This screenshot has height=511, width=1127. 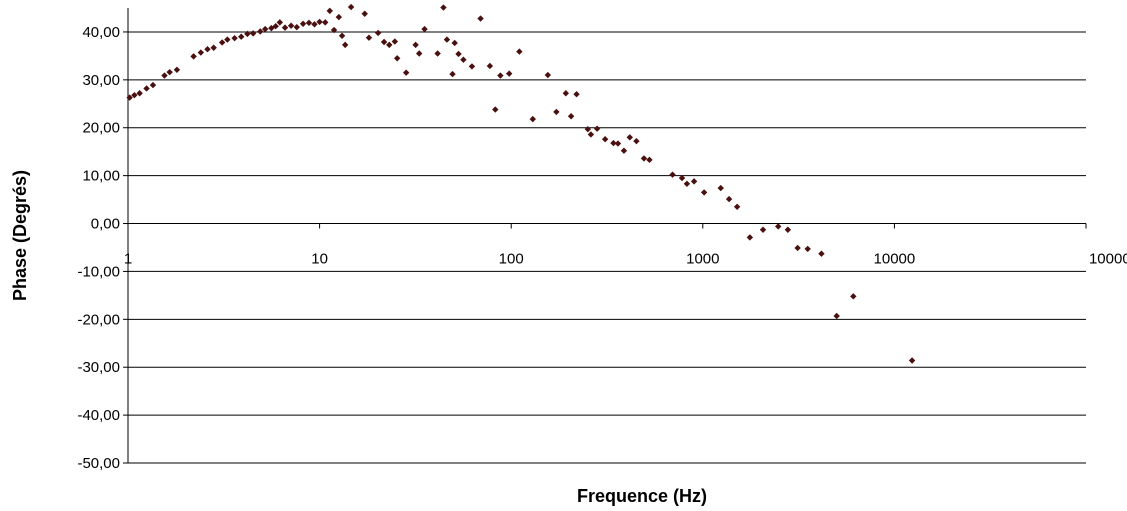 I want to click on y-axis-title: Phase (Degrés), so click(x=20, y=235).